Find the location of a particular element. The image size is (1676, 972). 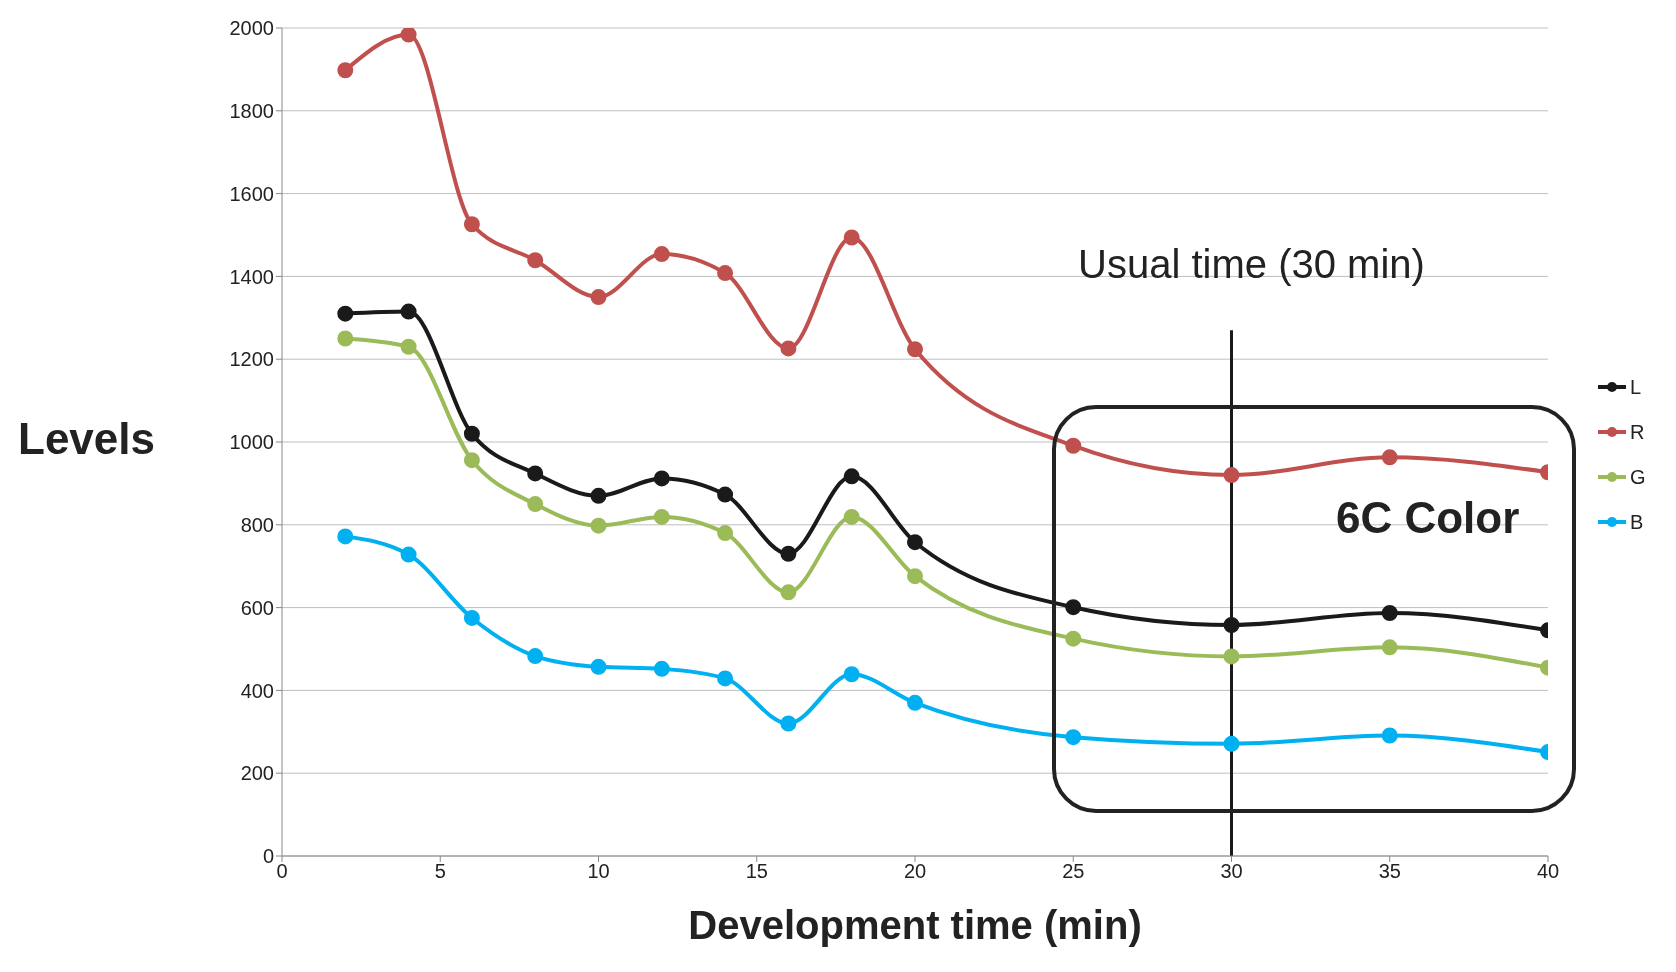

legend-label: G is located at coordinates (1638, 477).